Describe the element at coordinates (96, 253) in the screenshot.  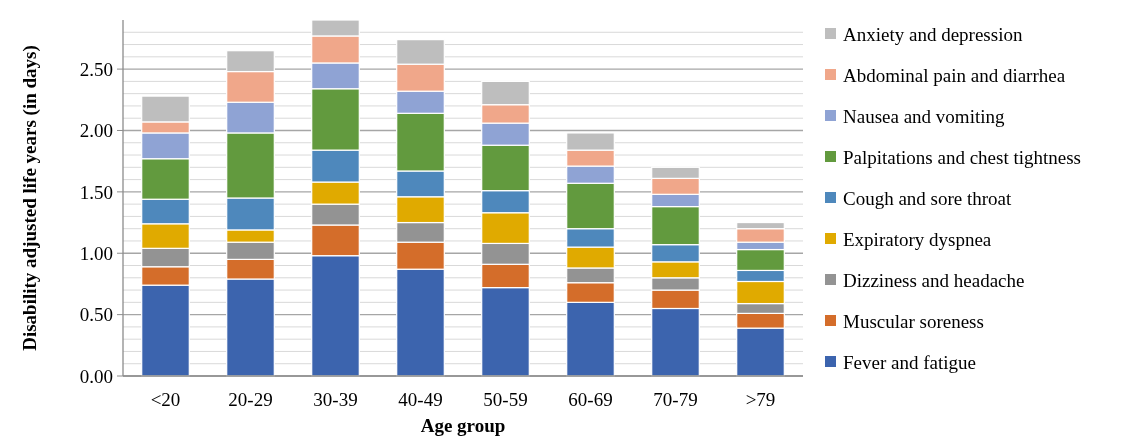
I see `y-tick-label: 1.00` at that location.